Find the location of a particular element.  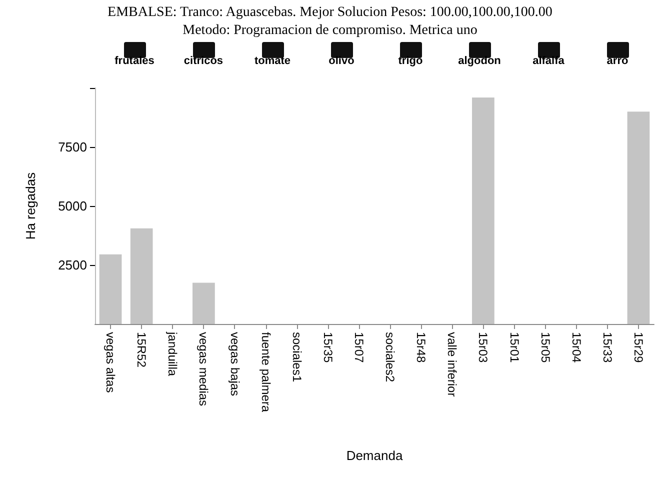

y-axis-title: Ha regadas is located at coordinates (30, 206).